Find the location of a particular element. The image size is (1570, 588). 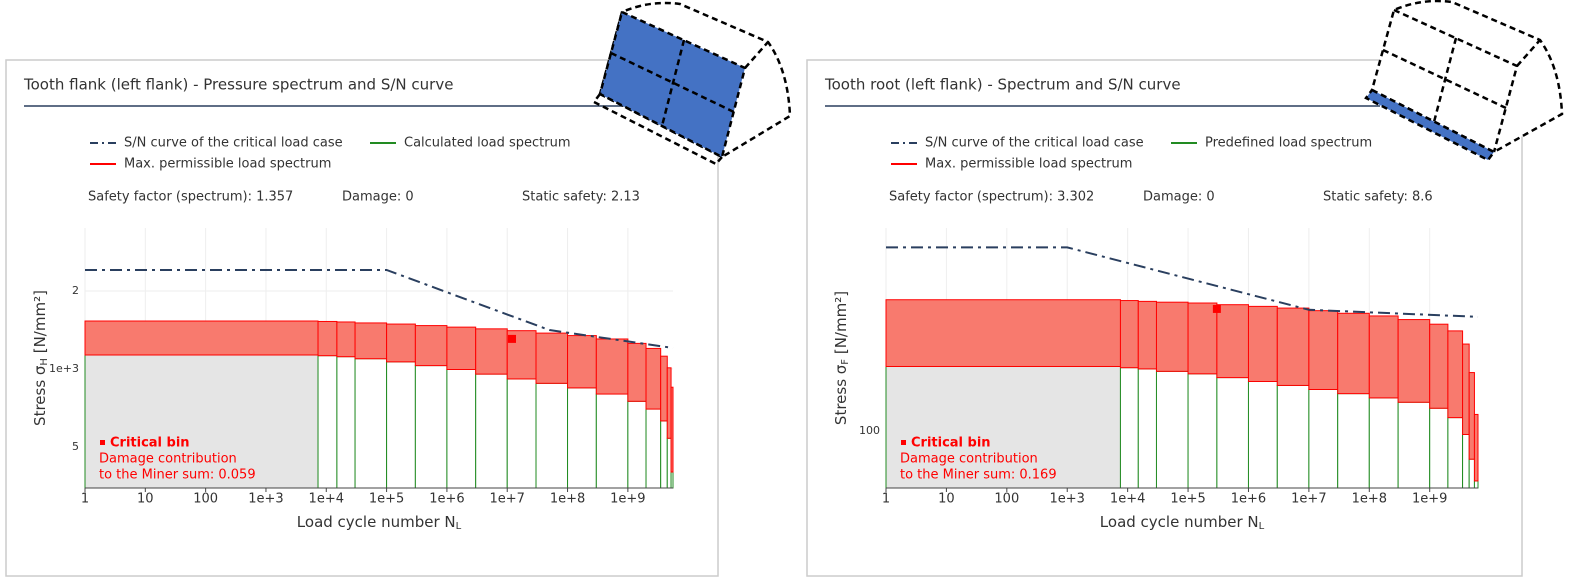

stat: Safety factor (spectrum): 1.357 is located at coordinates (190, 197).